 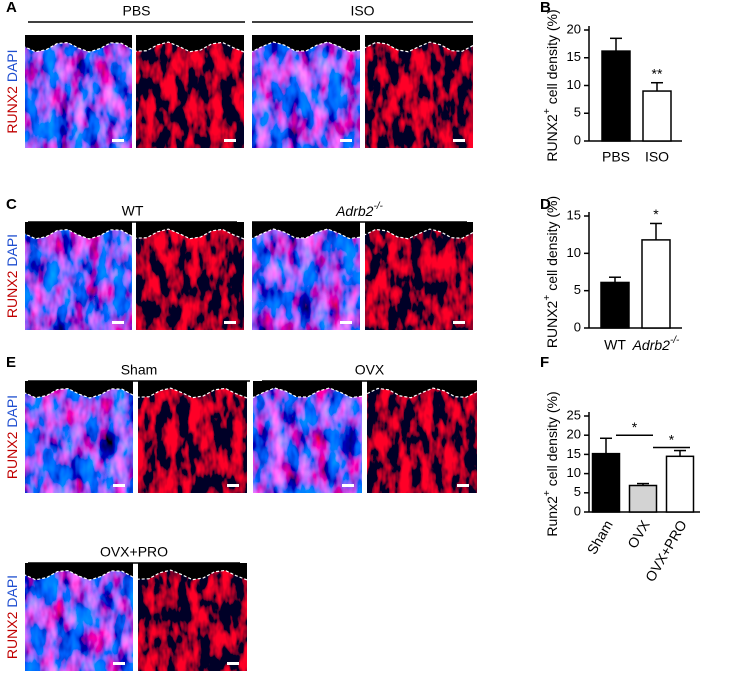 I want to click on y-axis-label: Runx2+ cell density (%), so click(x=551, y=463).